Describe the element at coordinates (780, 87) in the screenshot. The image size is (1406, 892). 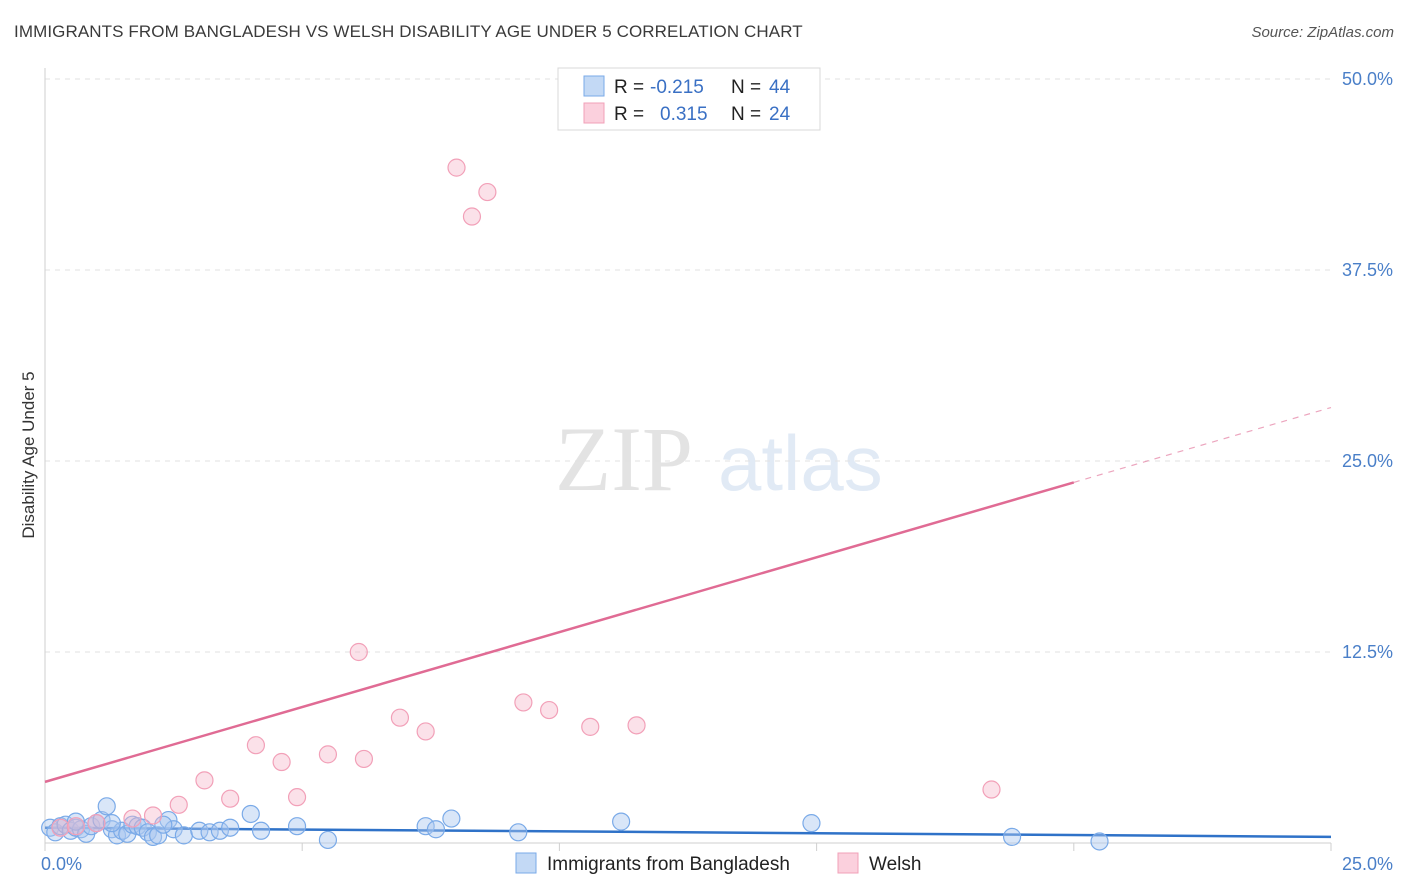
I see `legend-n-value-1: 44` at that location.